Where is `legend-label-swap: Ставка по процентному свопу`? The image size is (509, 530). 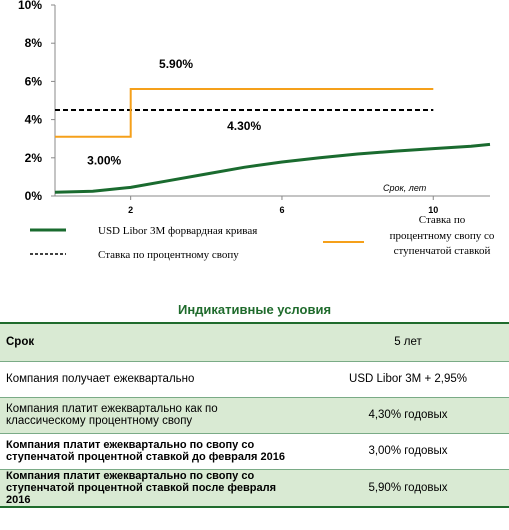 legend-label-swap: Ставка по процентному свопу is located at coordinates (168, 255).